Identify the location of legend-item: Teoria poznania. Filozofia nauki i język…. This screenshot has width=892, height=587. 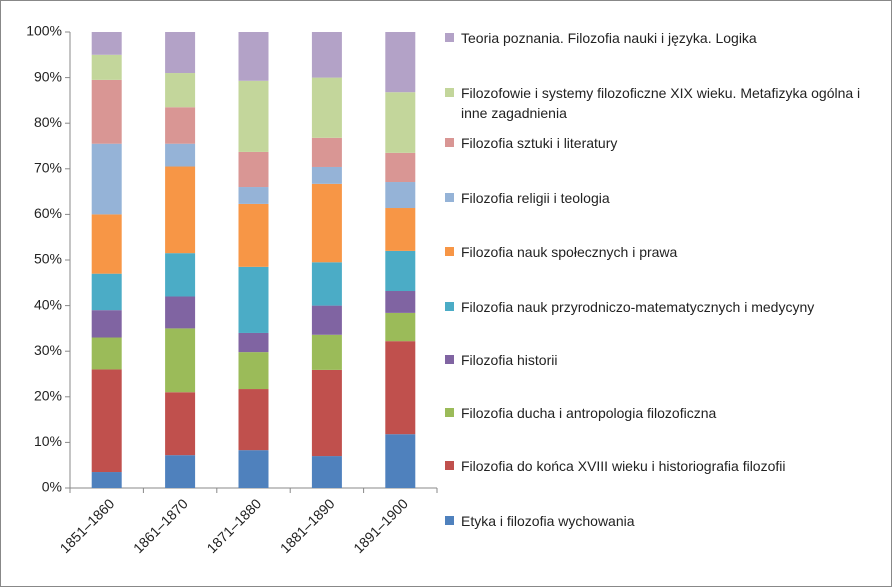
(660, 38).